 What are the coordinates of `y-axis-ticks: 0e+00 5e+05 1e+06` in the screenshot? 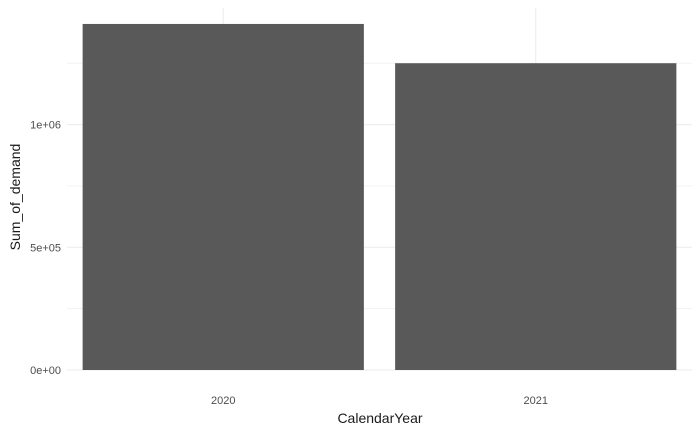 It's located at (45, 248).